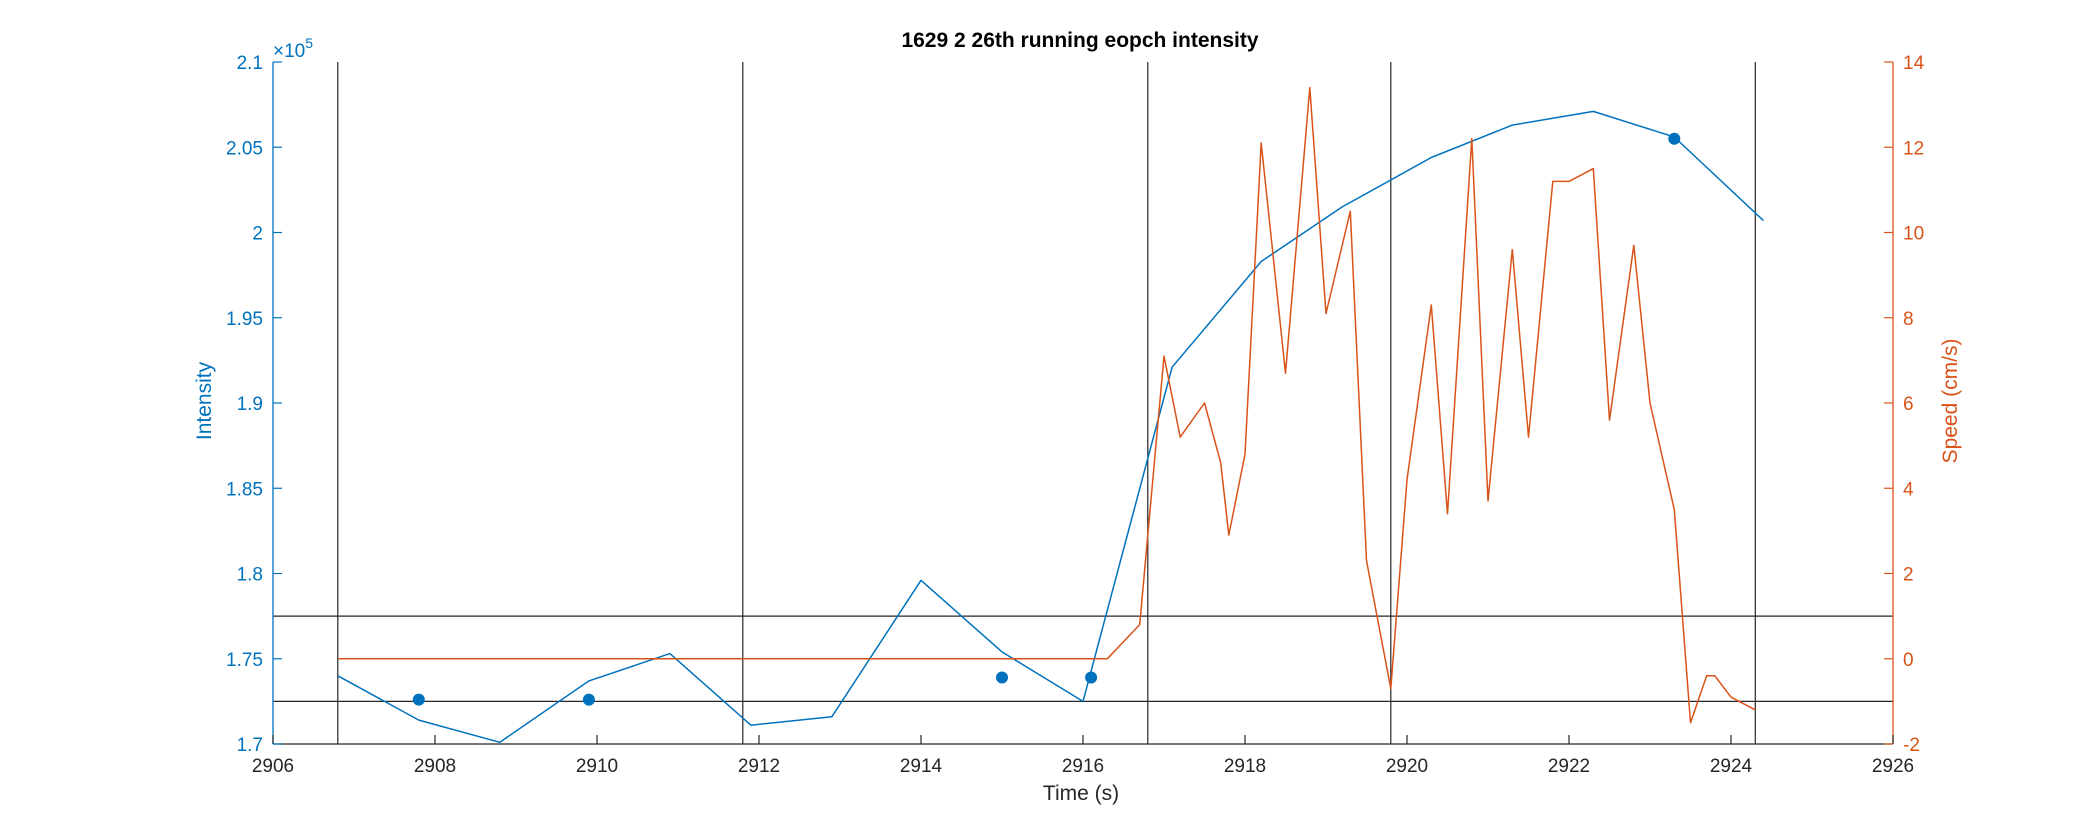  What do you see at coordinates (1893, 766) in the screenshot?
I see `x-tick-label: 2926` at bounding box center [1893, 766].